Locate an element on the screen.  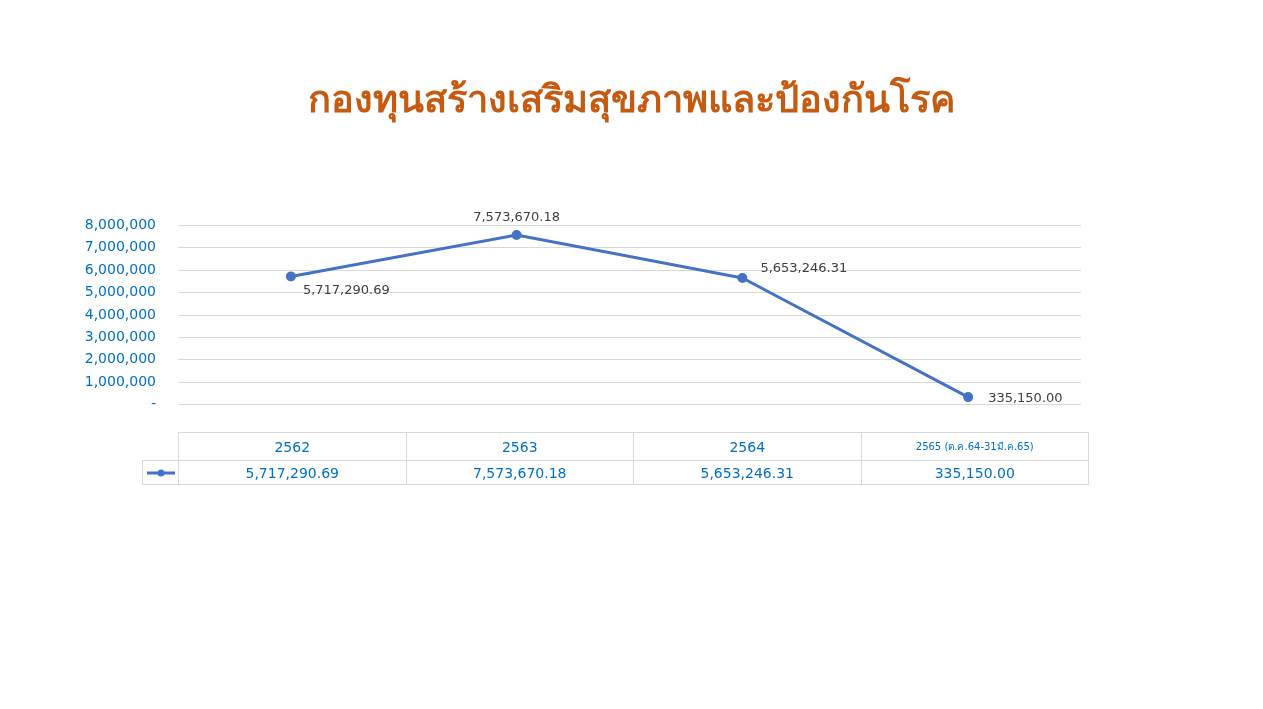
data-label: 5,653,246.31 is located at coordinates (747, 472).